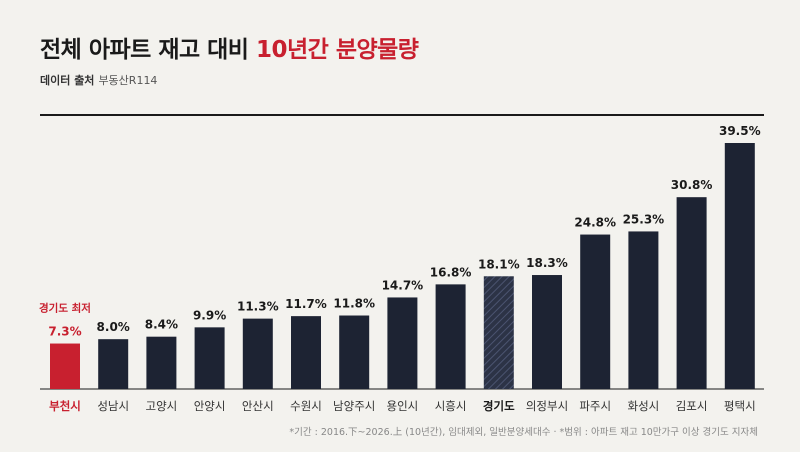 The height and width of the screenshot is (452, 800). I want to click on bar-남양주시, so click(354, 352).